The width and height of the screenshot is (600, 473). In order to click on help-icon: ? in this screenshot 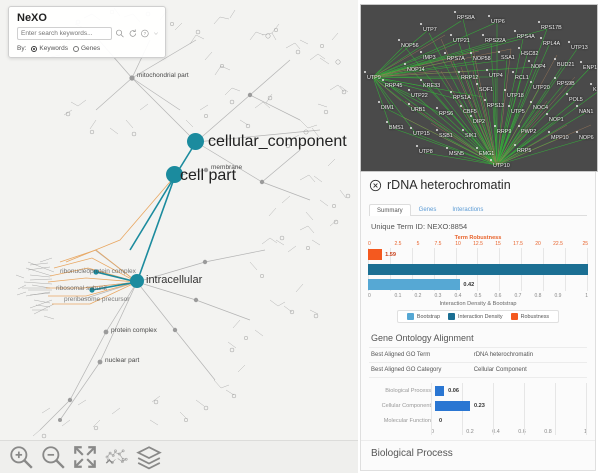, I will do `click(145, 33)`.